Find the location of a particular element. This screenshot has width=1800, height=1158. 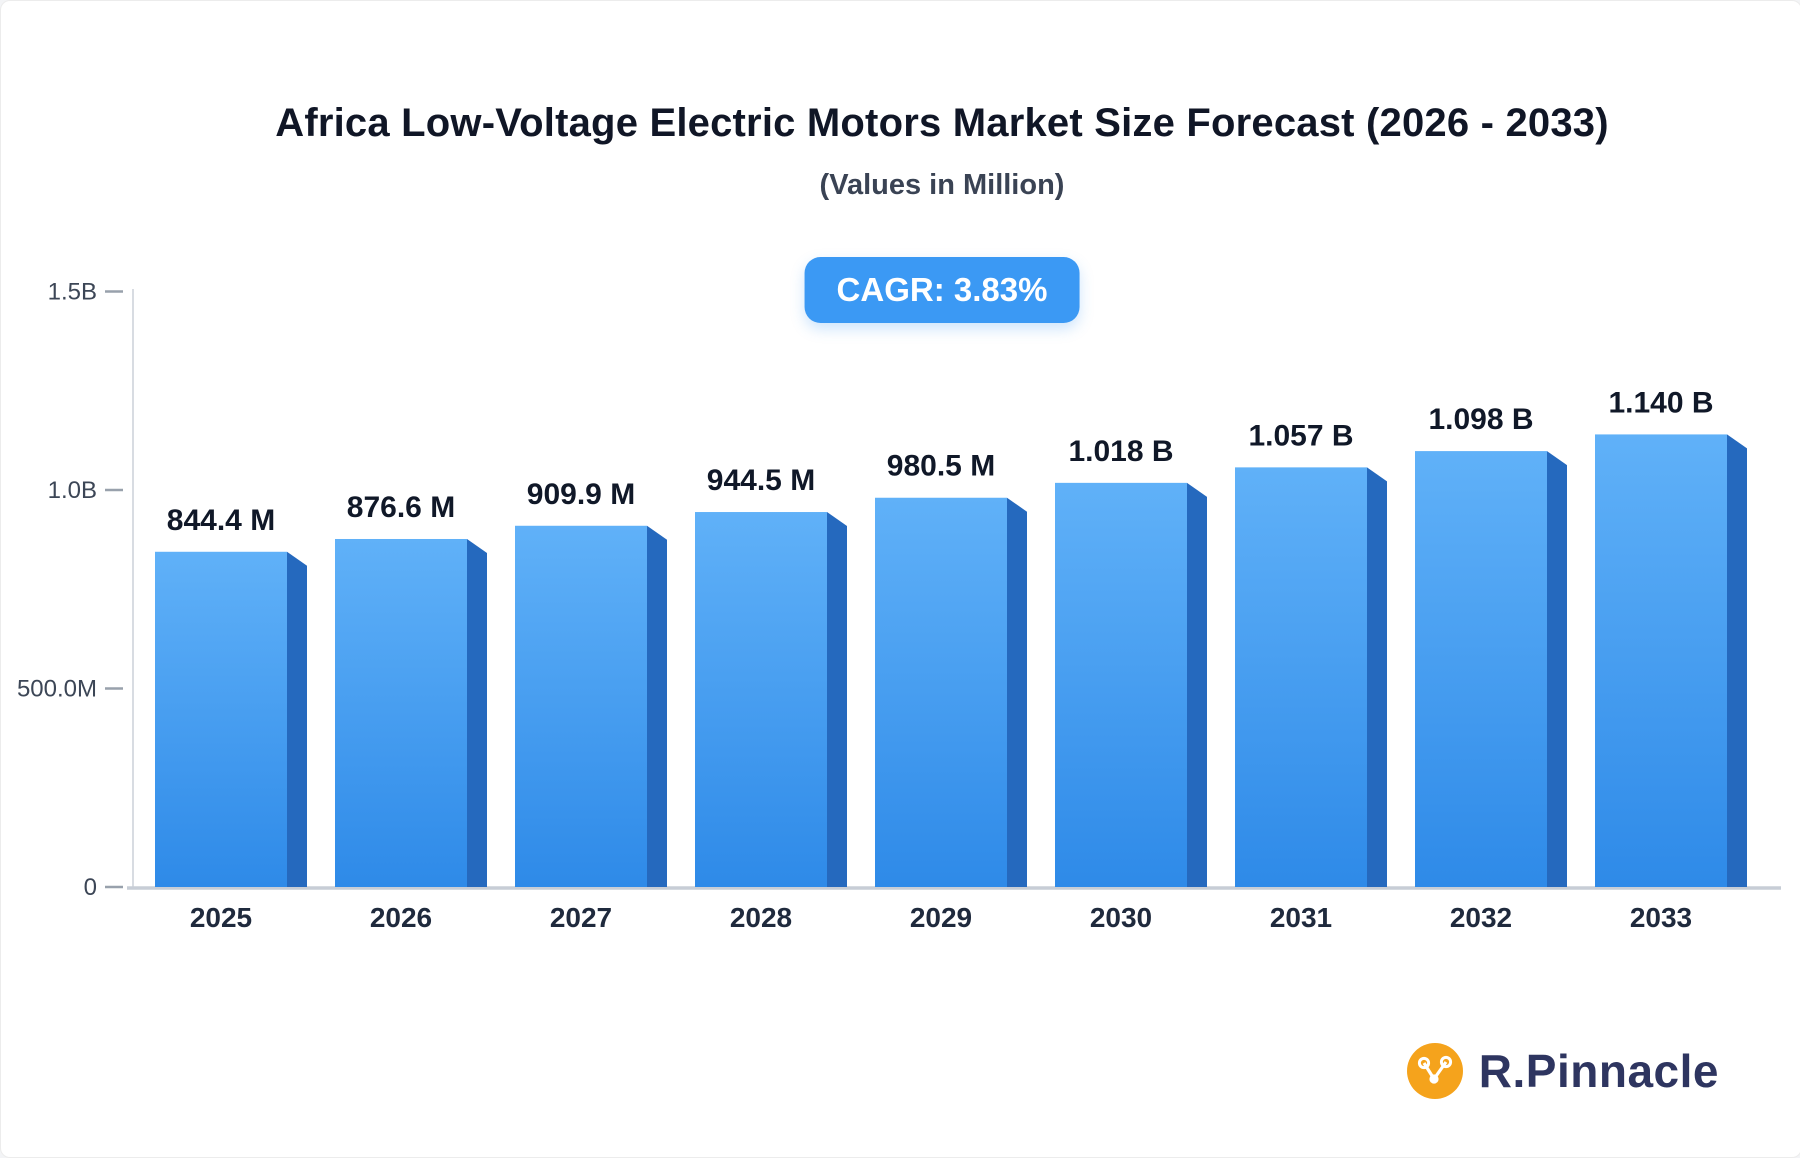

bar-value-label: 909.9 M is located at coordinates (581, 494).